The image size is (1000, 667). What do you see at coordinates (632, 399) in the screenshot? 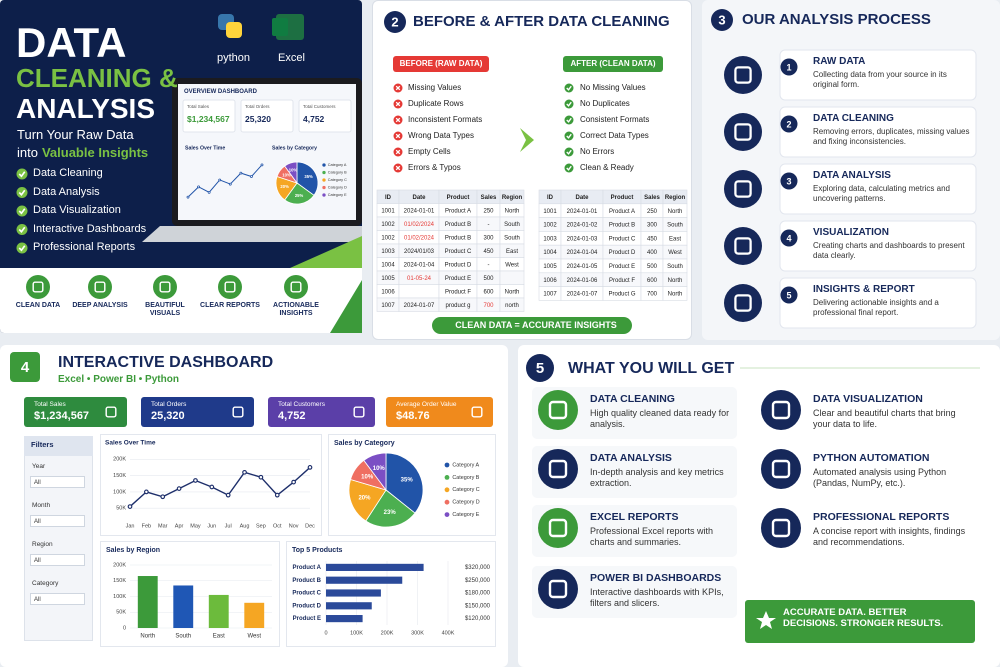
I see `benefit-title: DATA CLEANING` at bounding box center [632, 399].